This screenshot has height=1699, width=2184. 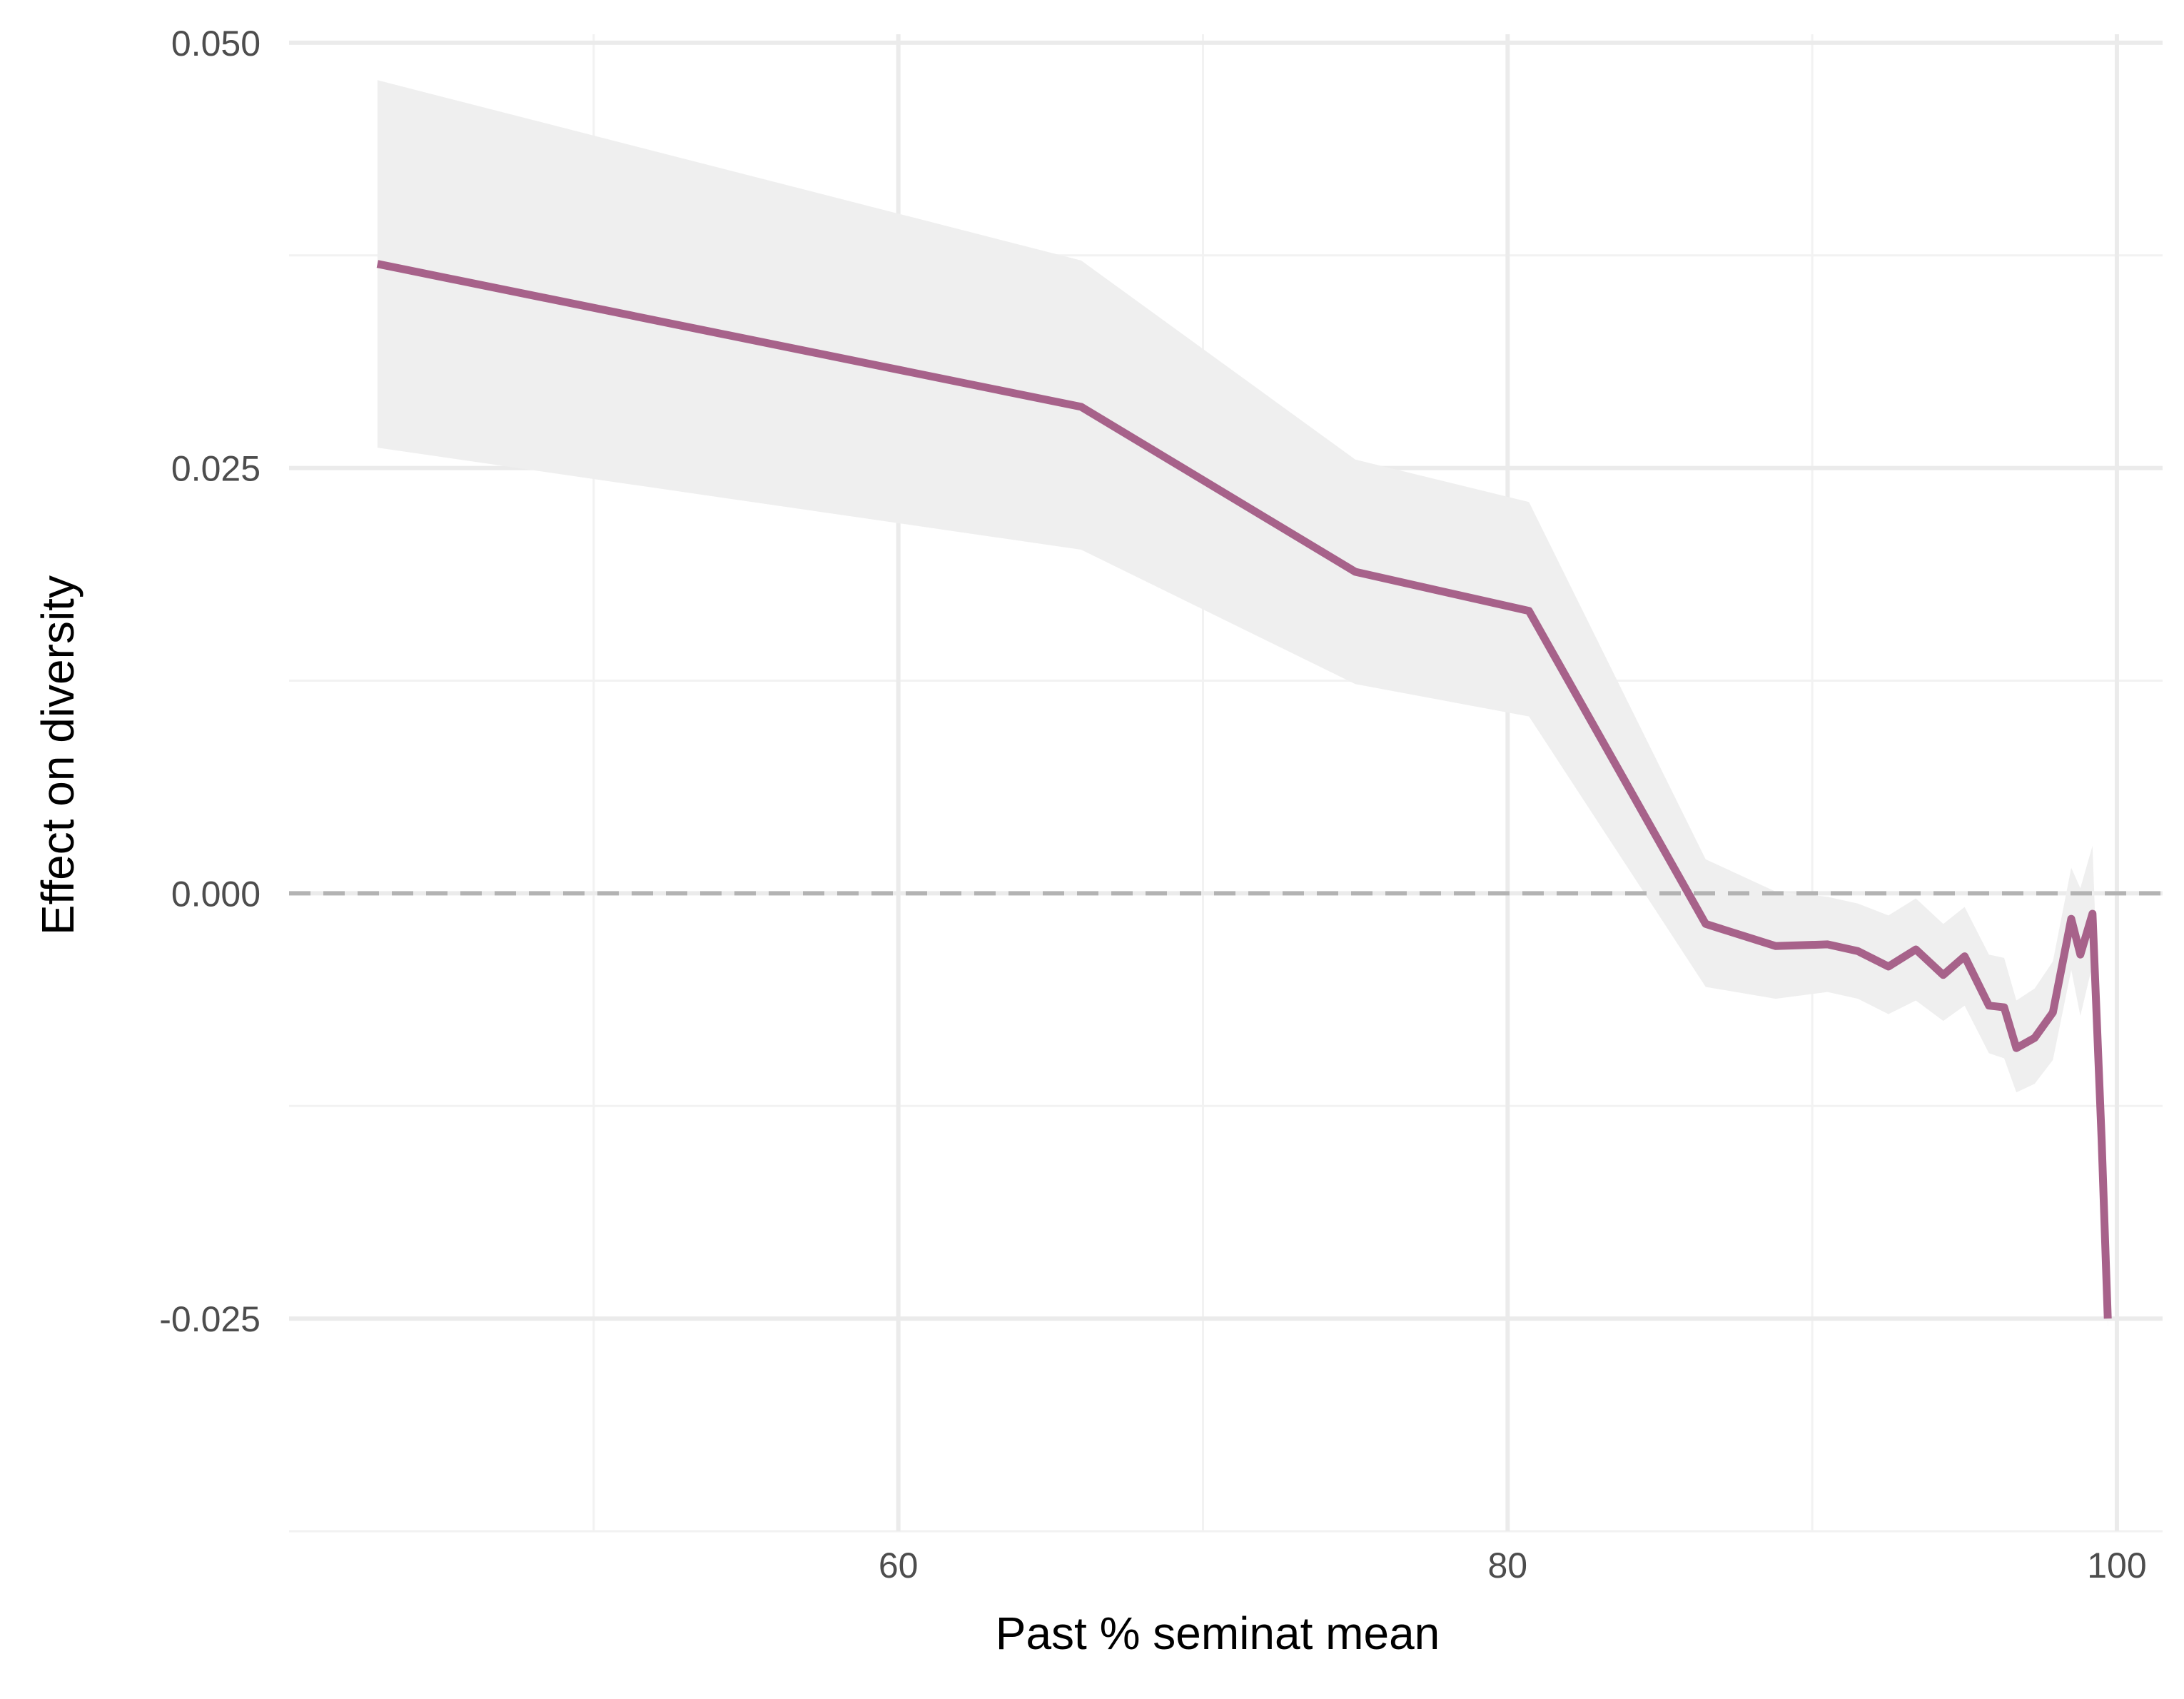 What do you see at coordinates (2116, 1565) in the screenshot?
I see `x-tick-label-2: 100` at bounding box center [2116, 1565].